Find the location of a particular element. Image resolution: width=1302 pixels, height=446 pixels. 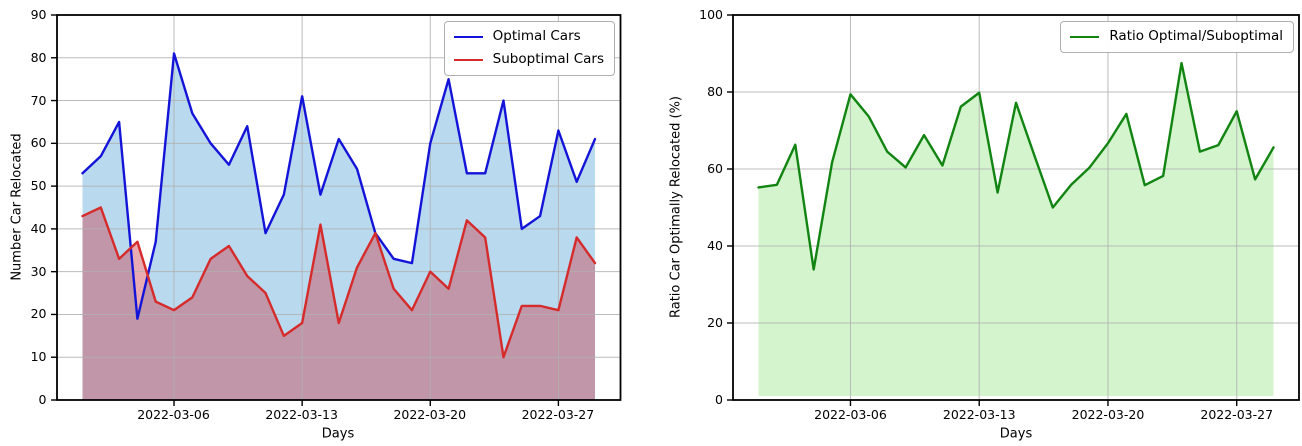

right-chart-legend: Ratio Optimal/Suboptimal is located at coordinates (1177, 37).